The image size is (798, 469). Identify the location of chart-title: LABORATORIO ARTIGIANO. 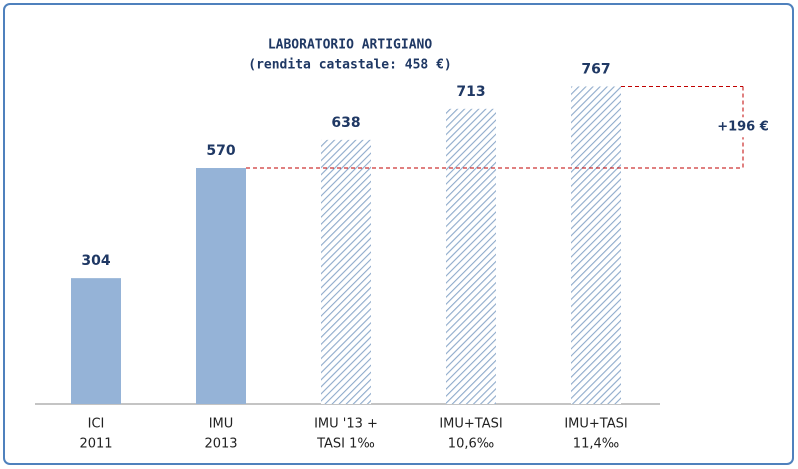
(350, 45).